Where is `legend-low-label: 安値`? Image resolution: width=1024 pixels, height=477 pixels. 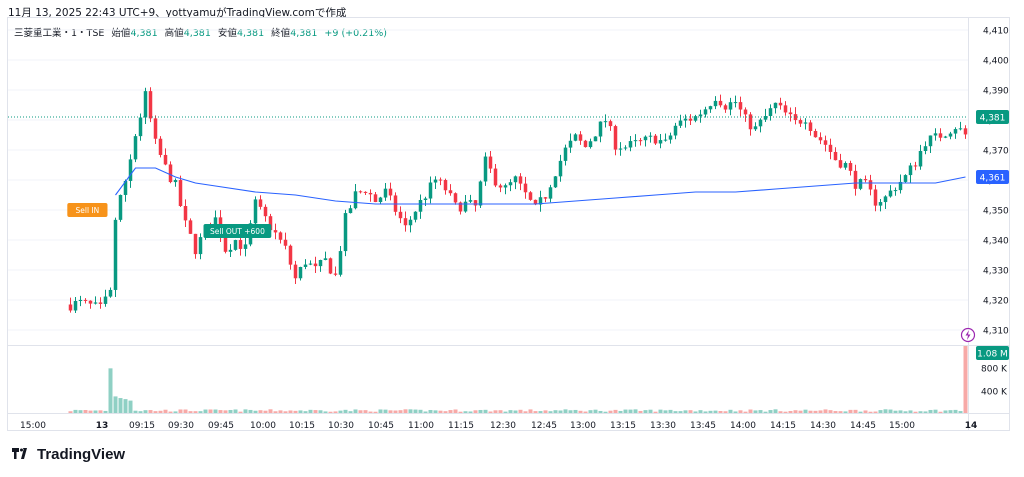 legend-low-label: 安値 is located at coordinates (227, 33).